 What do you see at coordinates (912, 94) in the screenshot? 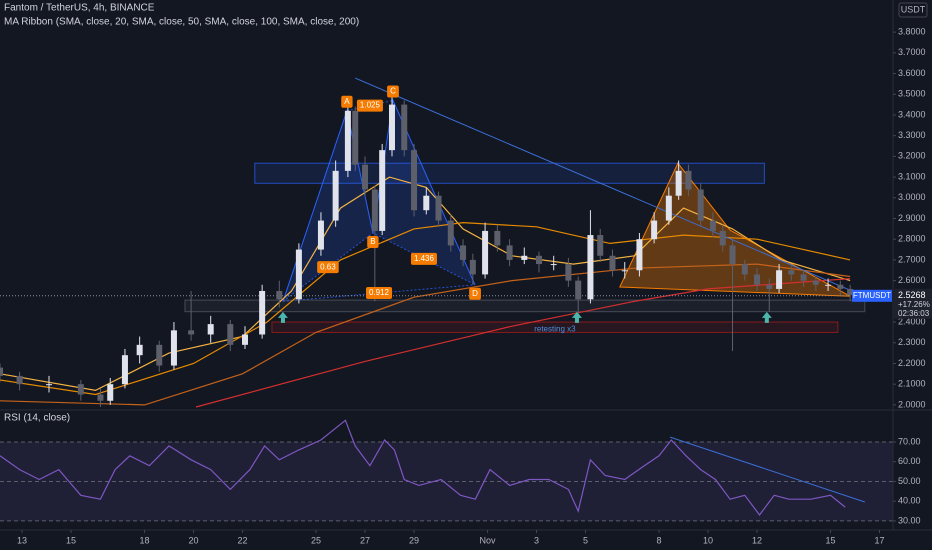
I see `y-tick-label: 3.5000` at bounding box center [912, 94].